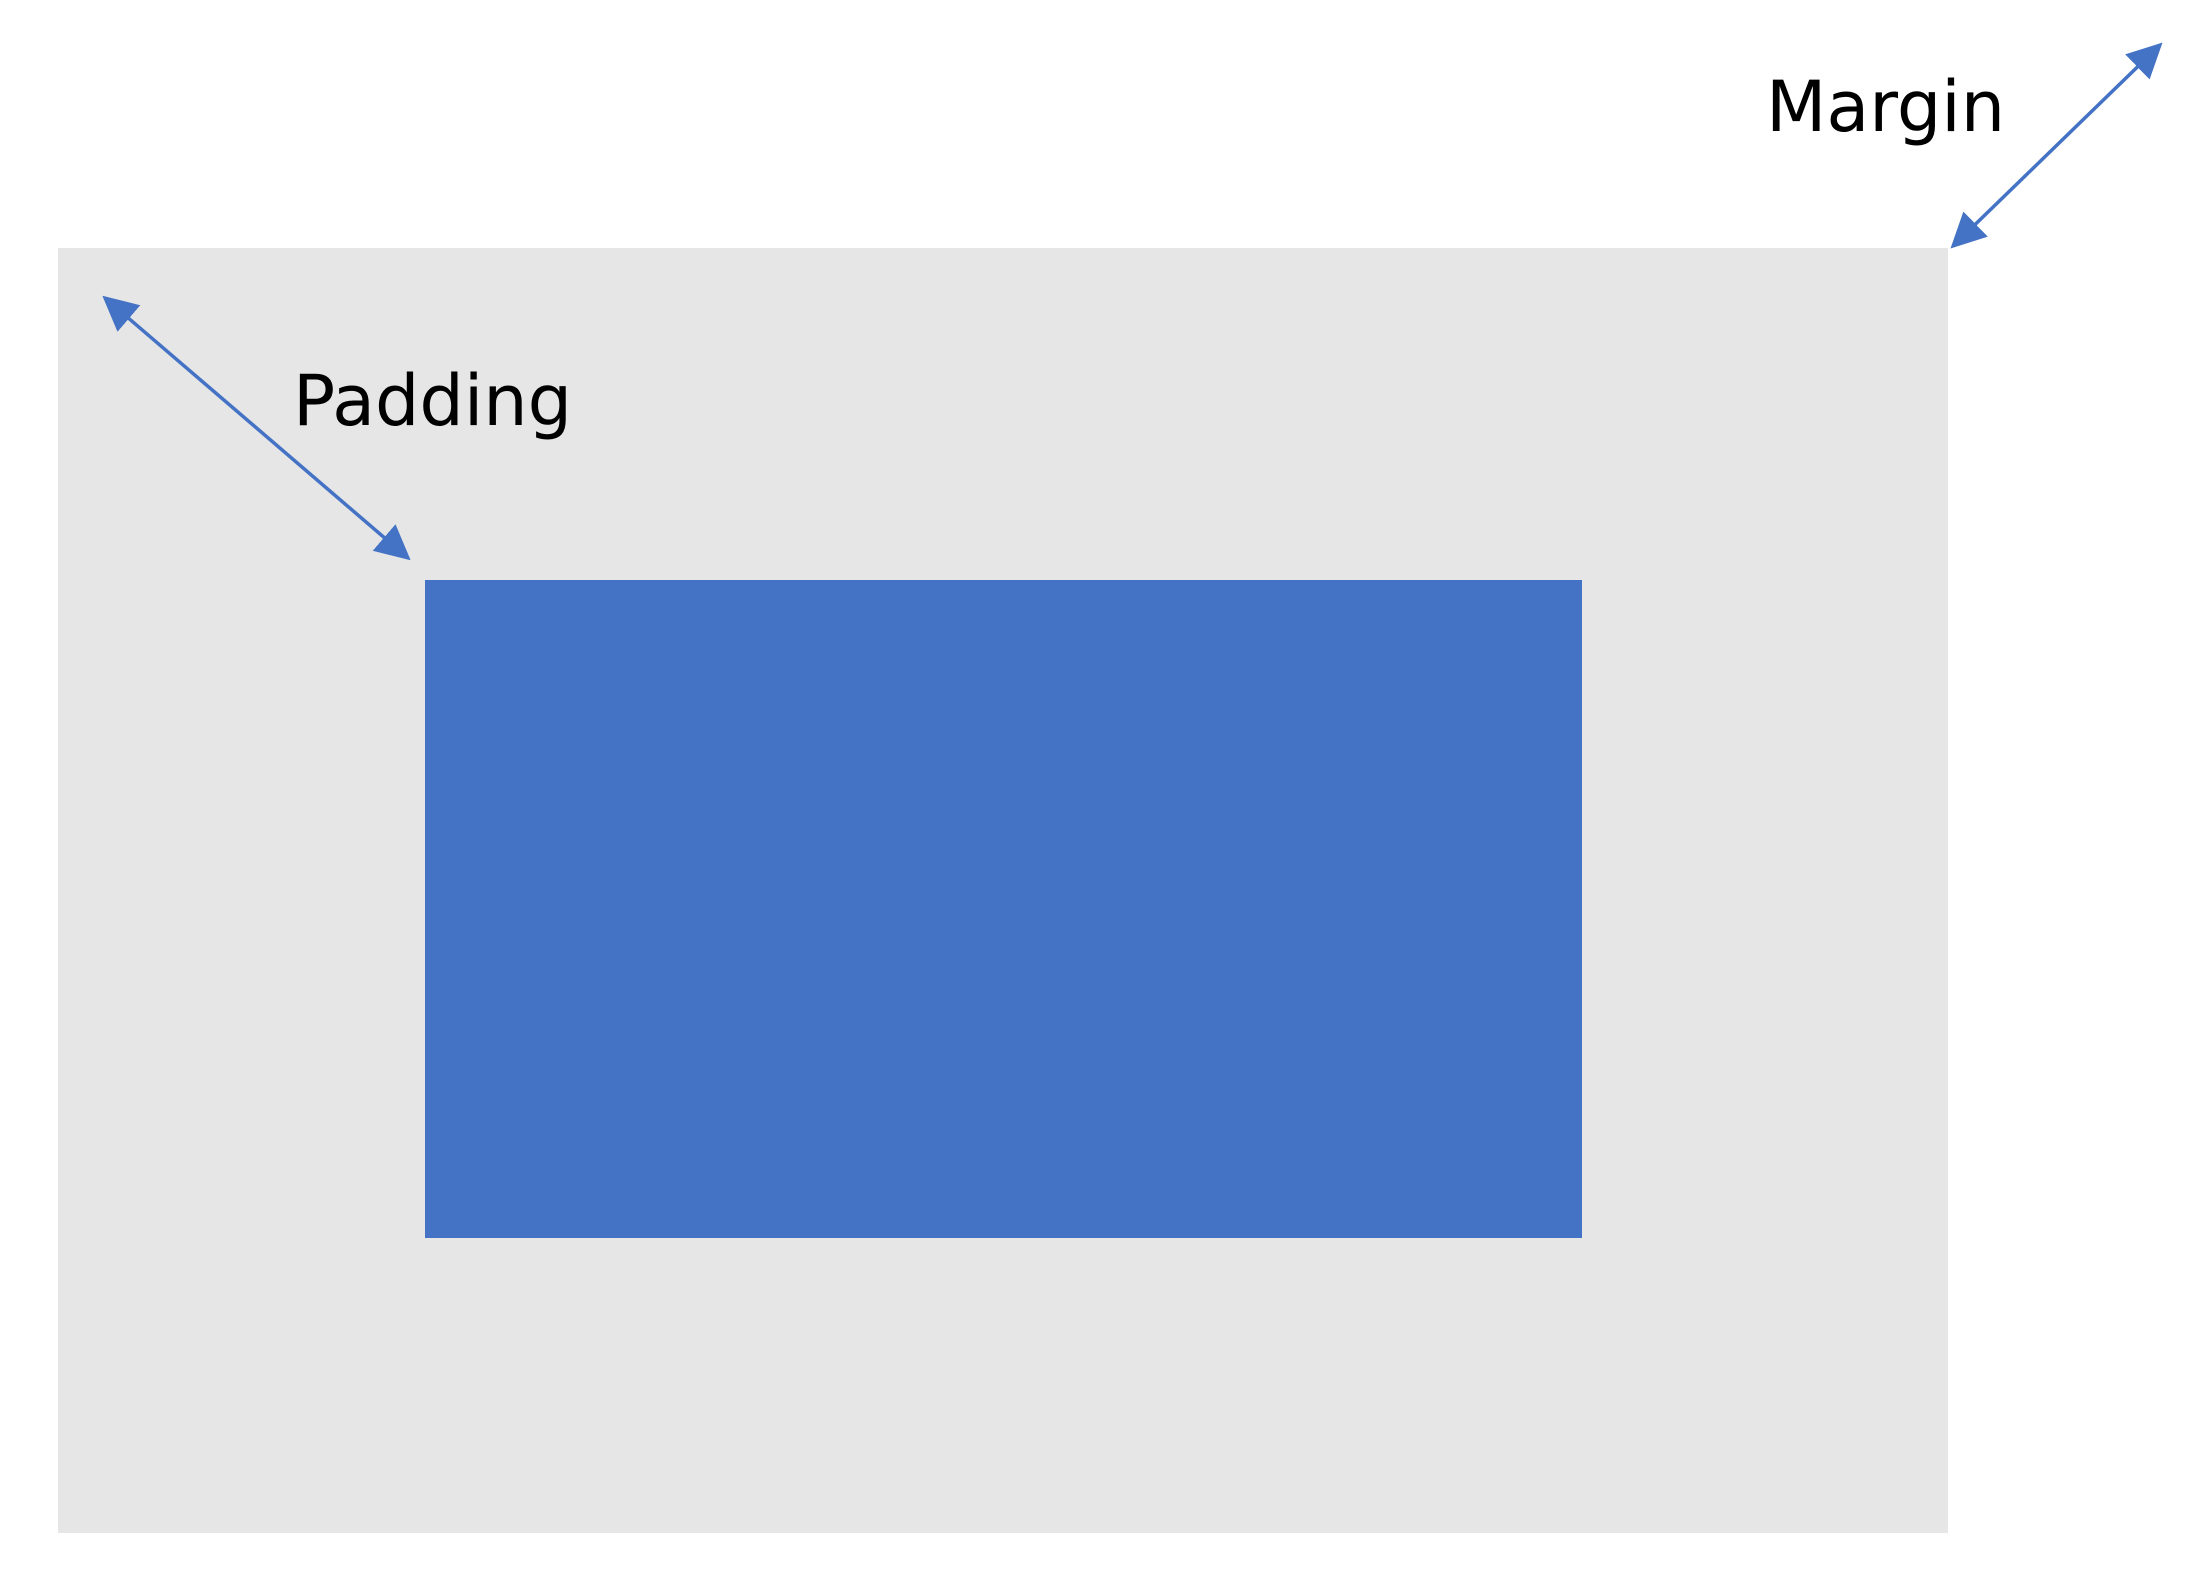 This screenshot has height=1579, width=2200. I want to click on margin-label: Margin, so click(1886, 107).